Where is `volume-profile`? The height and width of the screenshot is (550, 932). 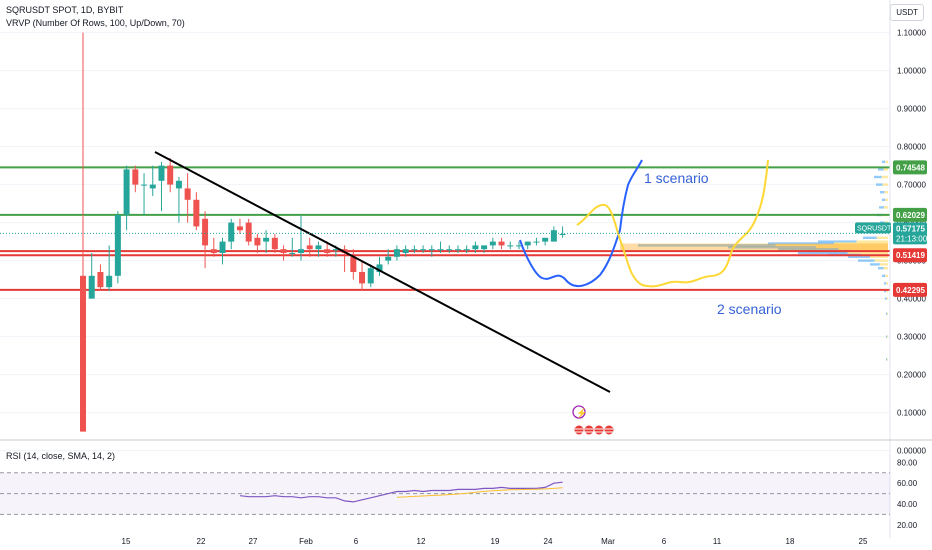 volume-profile is located at coordinates (754, 260).